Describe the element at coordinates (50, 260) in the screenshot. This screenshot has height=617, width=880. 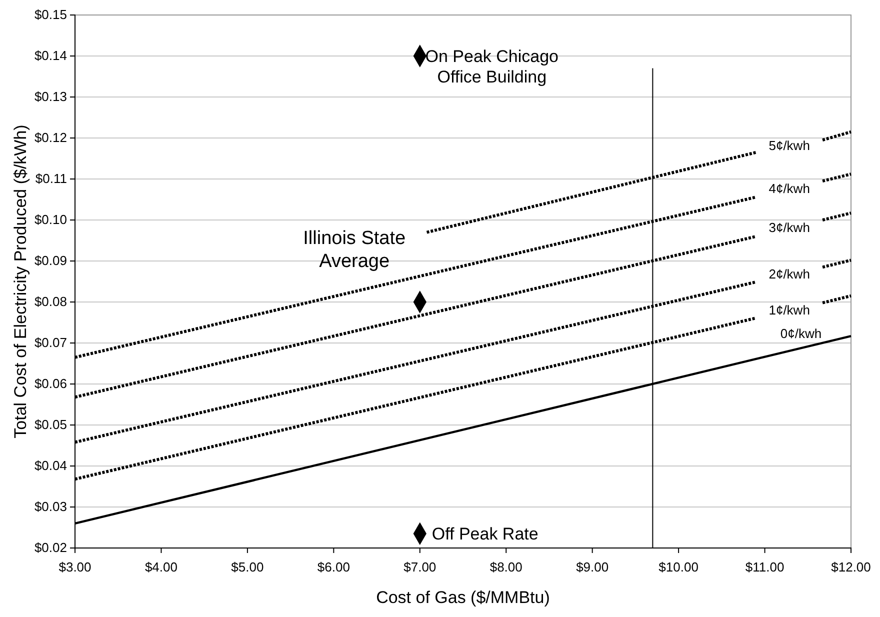
I see `y-tick-label: $0.09` at that location.